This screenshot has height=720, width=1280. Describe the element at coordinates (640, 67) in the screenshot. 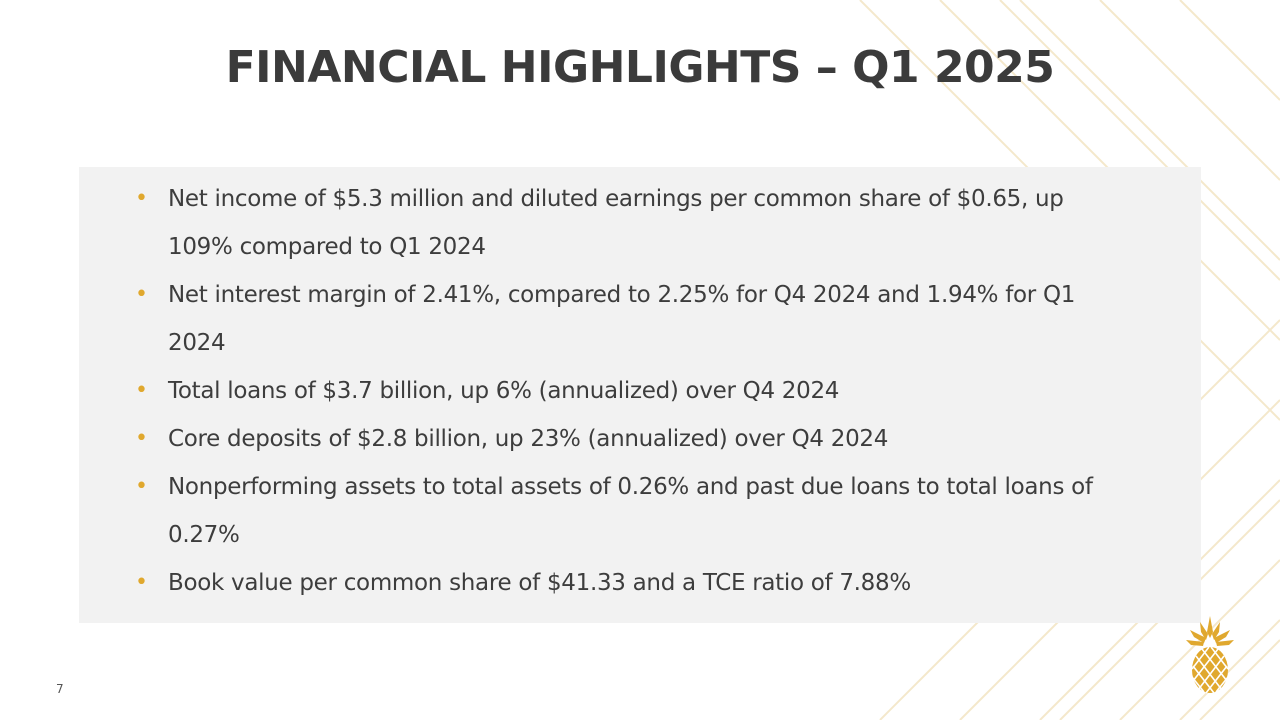

I see `slide-title: FINANCIAL HIGHLIGHTS – Q1 2025` at that location.